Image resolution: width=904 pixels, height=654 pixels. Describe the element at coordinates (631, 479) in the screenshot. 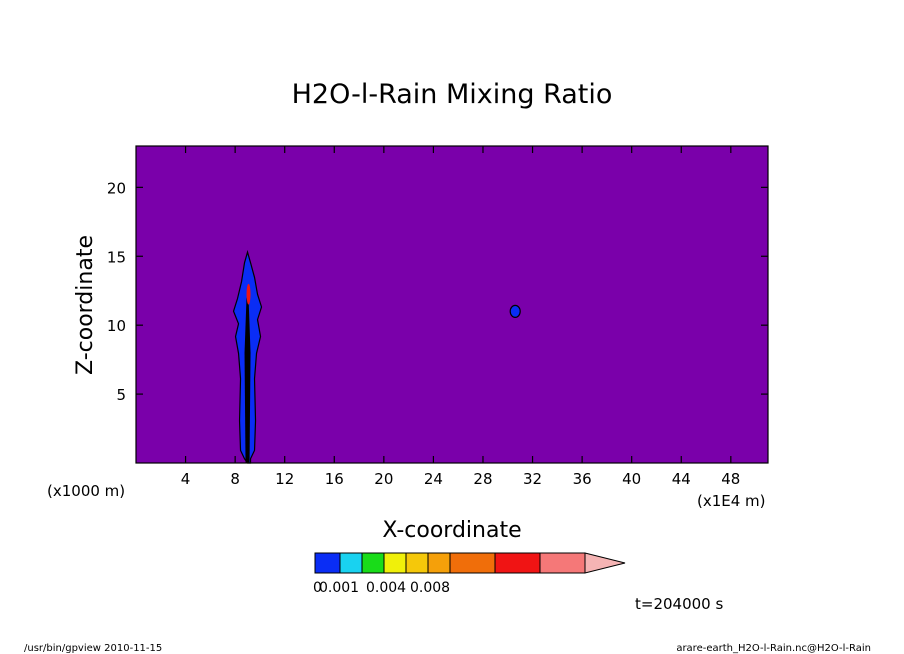

I see `x-tick-label: 40` at that location.